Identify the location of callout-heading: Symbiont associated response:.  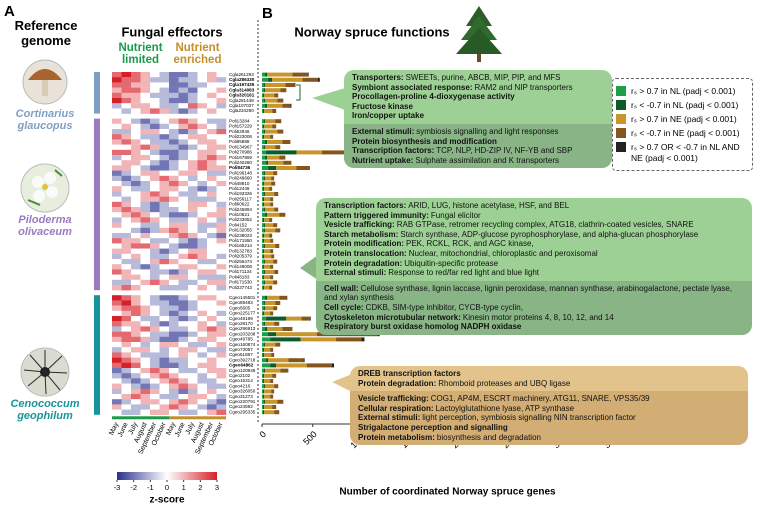
(412, 87).